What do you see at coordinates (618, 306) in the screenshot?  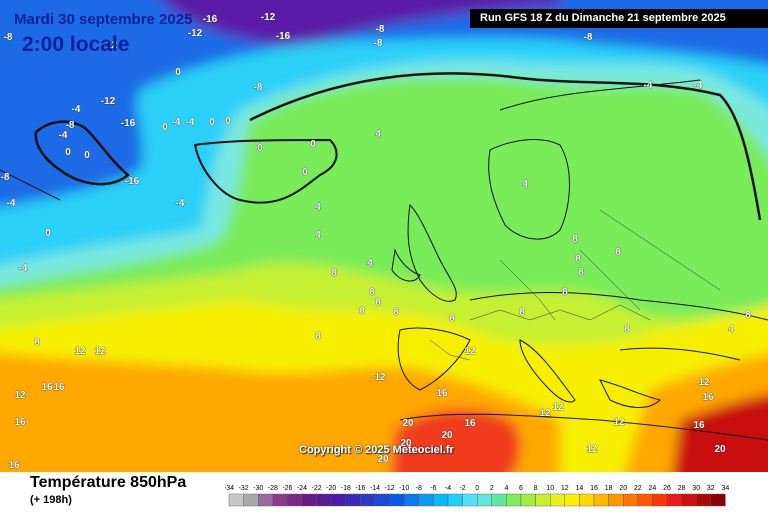 I see `coast-central-europe` at bounding box center [618, 306].